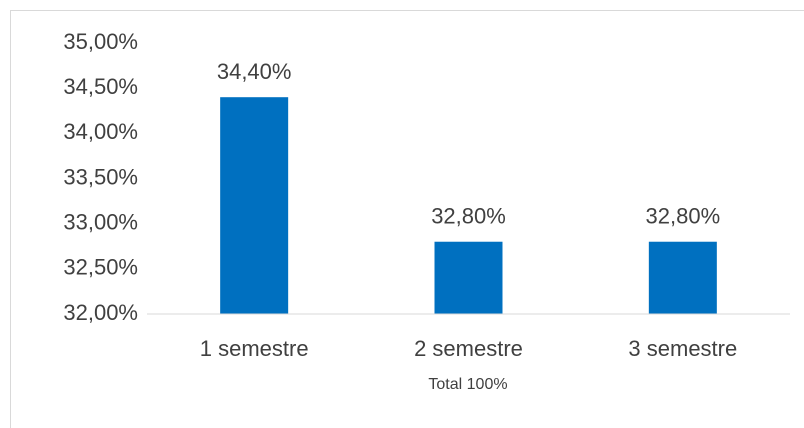 The image size is (804, 428). Describe the element at coordinates (100, 86) in the screenshot. I see `y-tick-label: 34,50%` at that location.